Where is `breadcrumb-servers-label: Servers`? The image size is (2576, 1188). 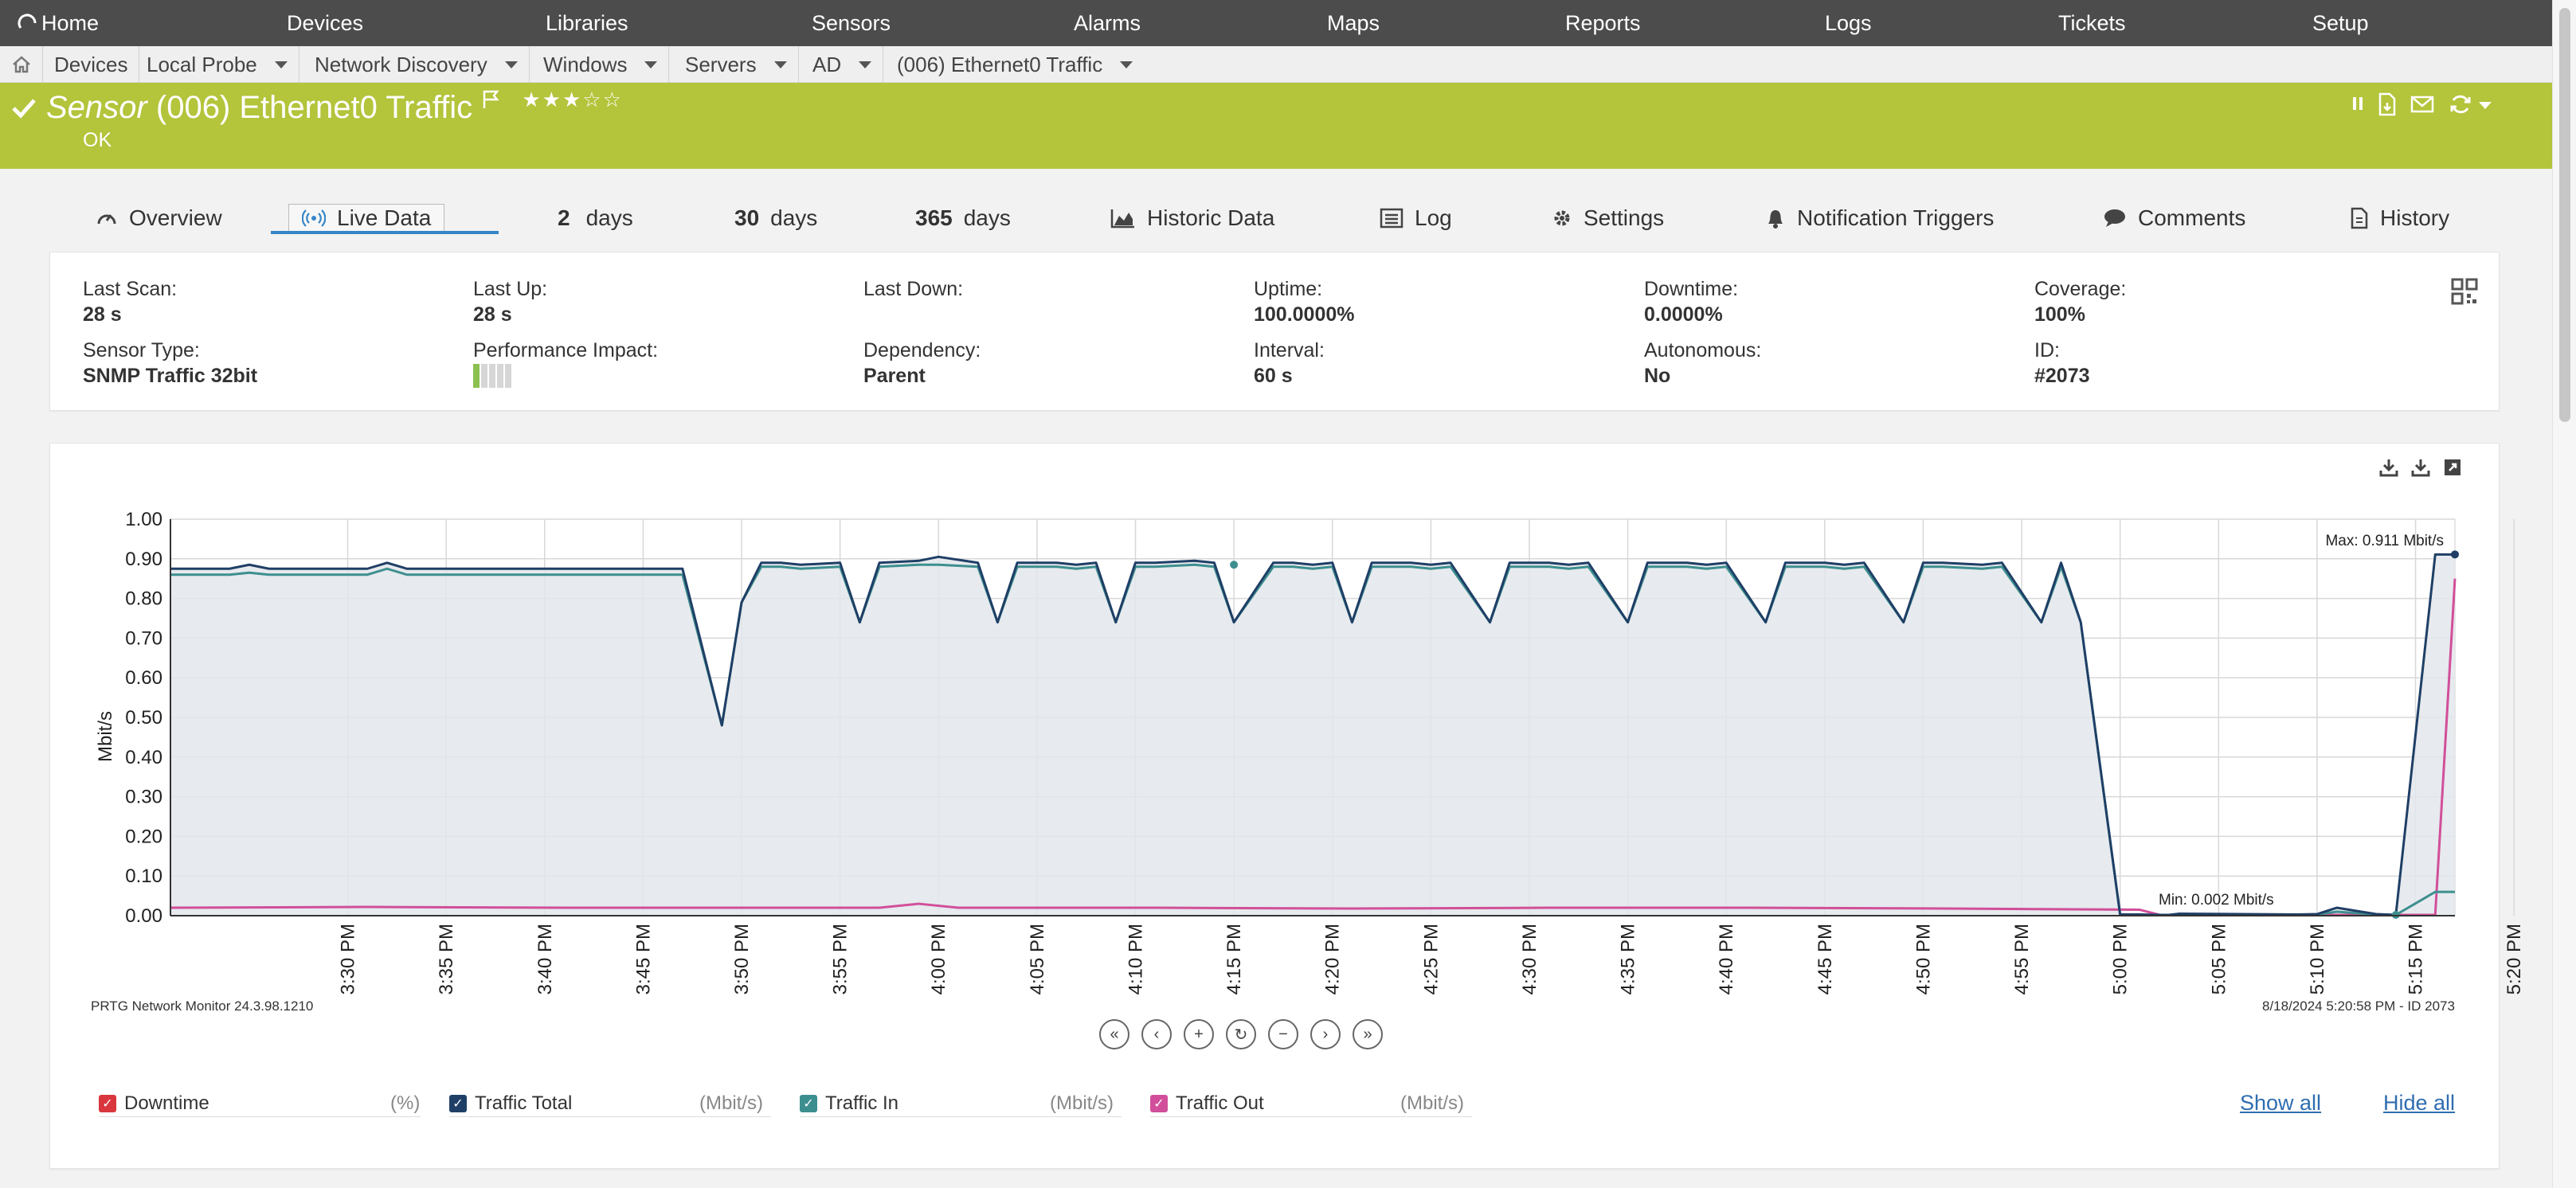
breadcrumb-servers-label: Servers is located at coordinates (721, 64).